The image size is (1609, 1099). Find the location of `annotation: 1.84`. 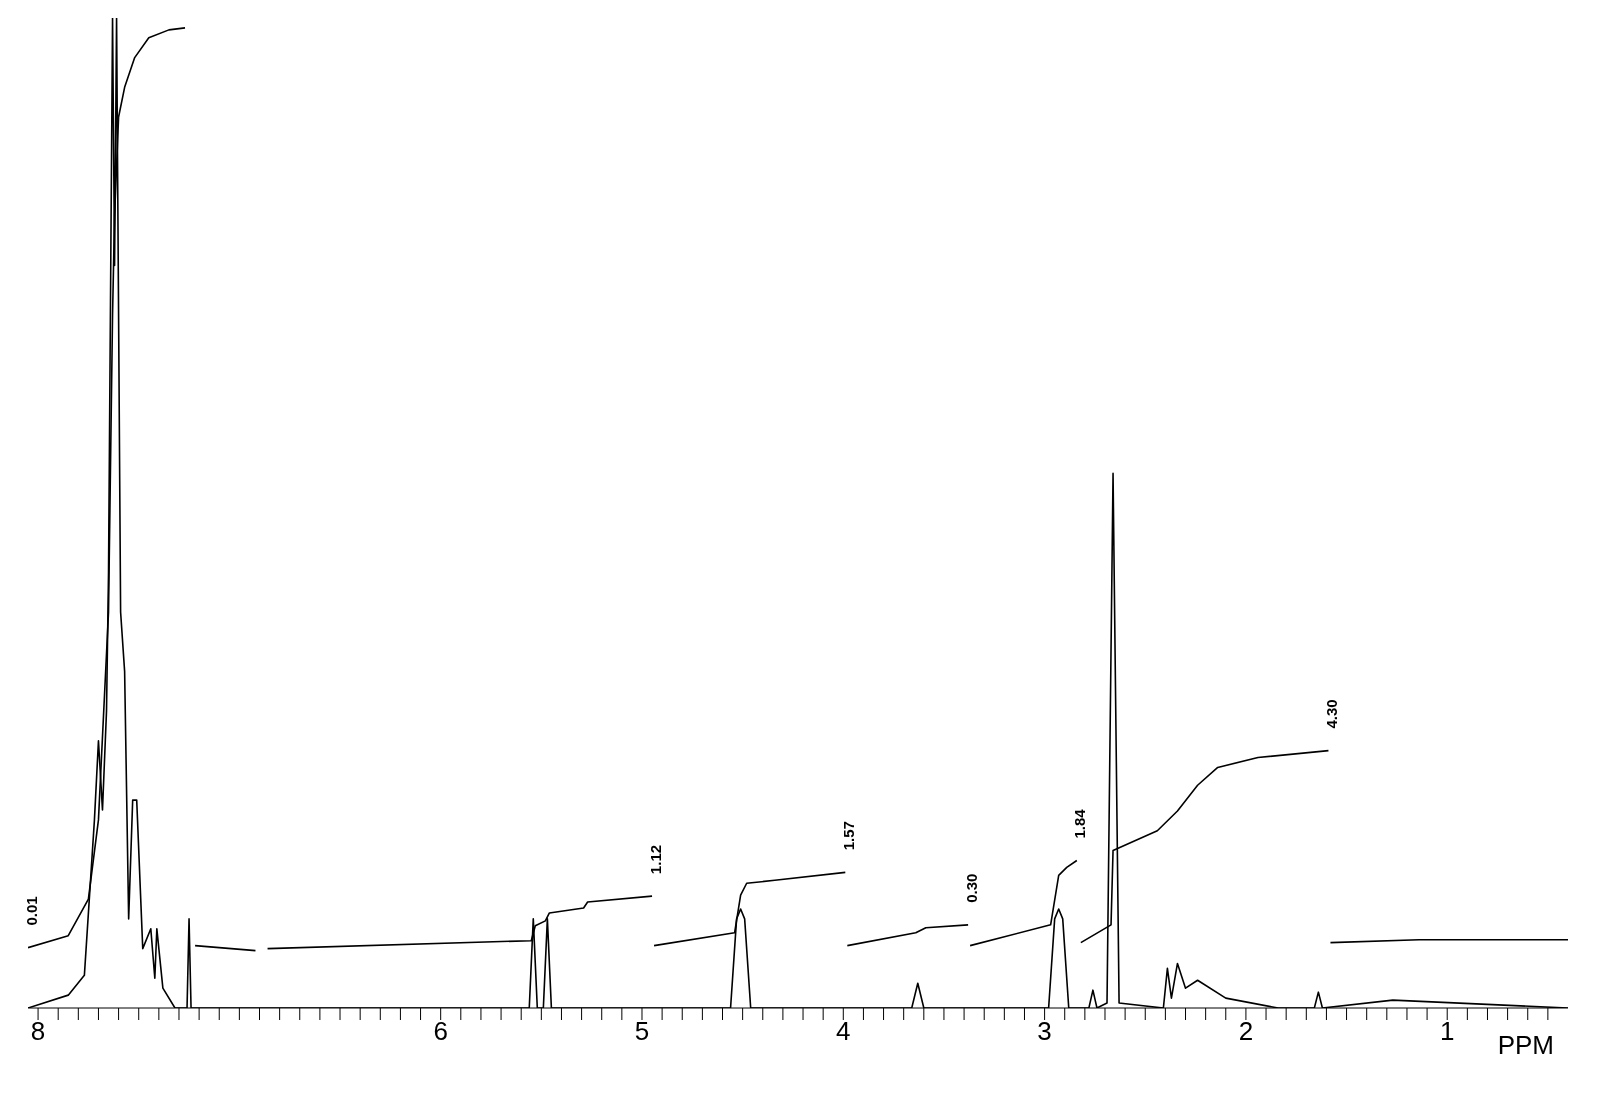

annotation: 1.84 is located at coordinates (1080, 823).